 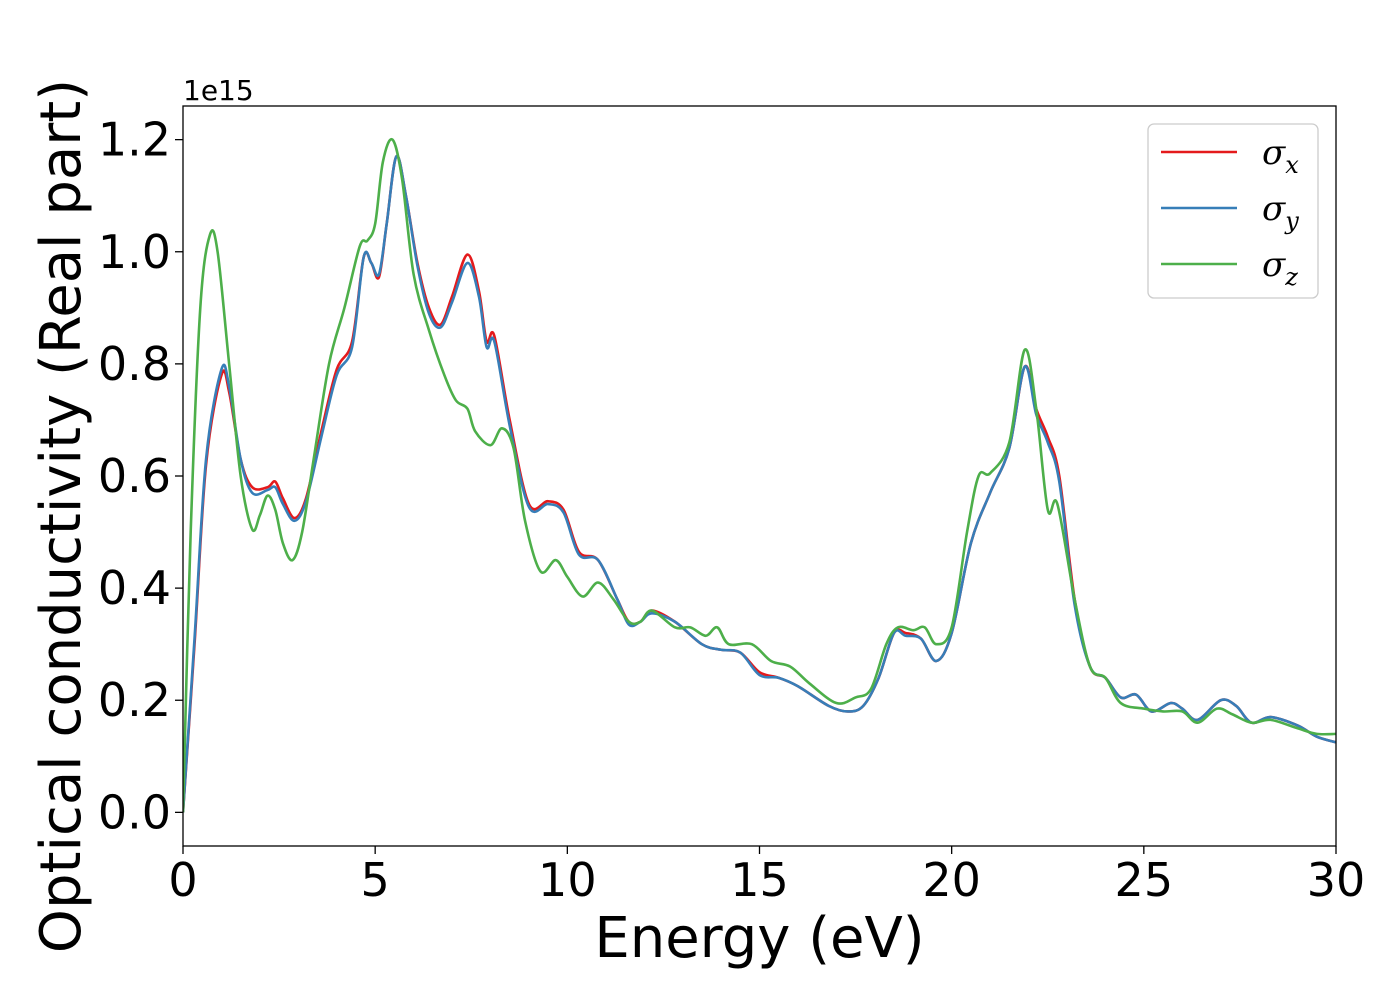 I want to click on x-axis: 0 5 10 15 20 25 30, so click(x=766, y=876).